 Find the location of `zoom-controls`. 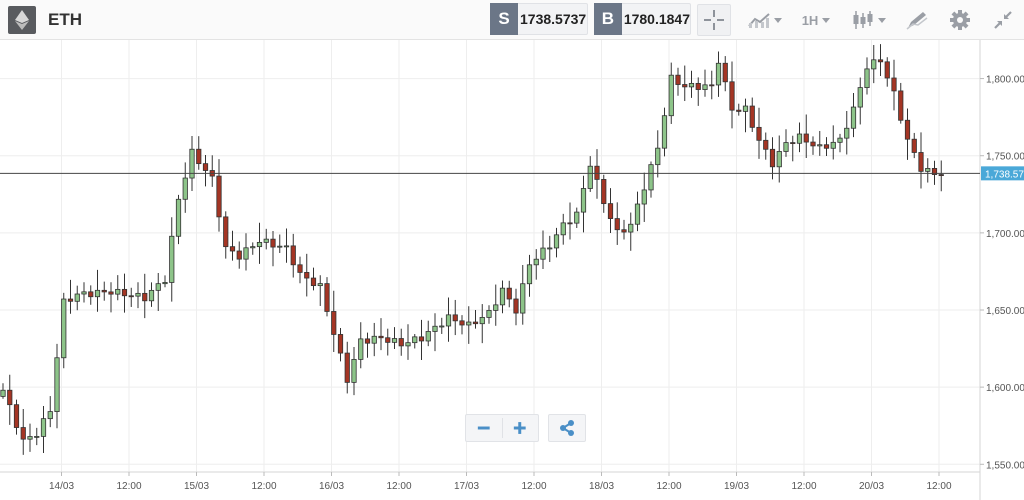

zoom-controls is located at coordinates (502, 428).